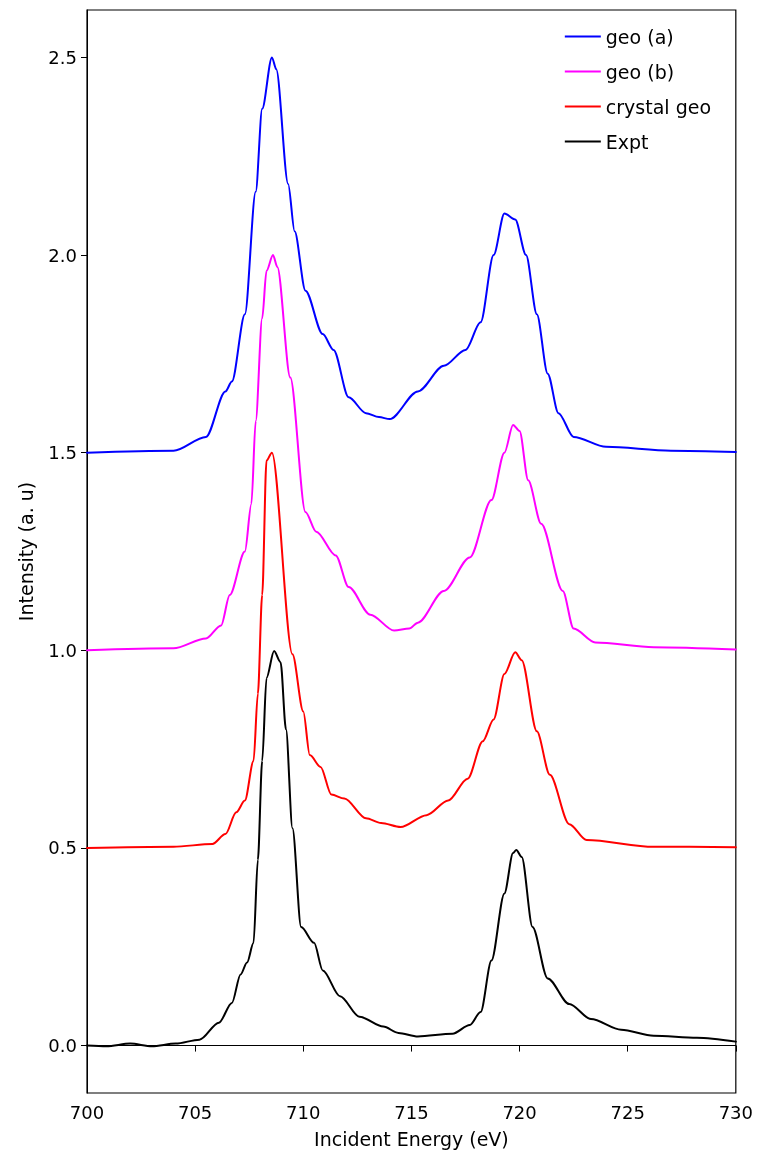 The width and height of the screenshot is (764, 1162). I want to click on y-axis-title: Intensity (a. u), so click(25, 551).